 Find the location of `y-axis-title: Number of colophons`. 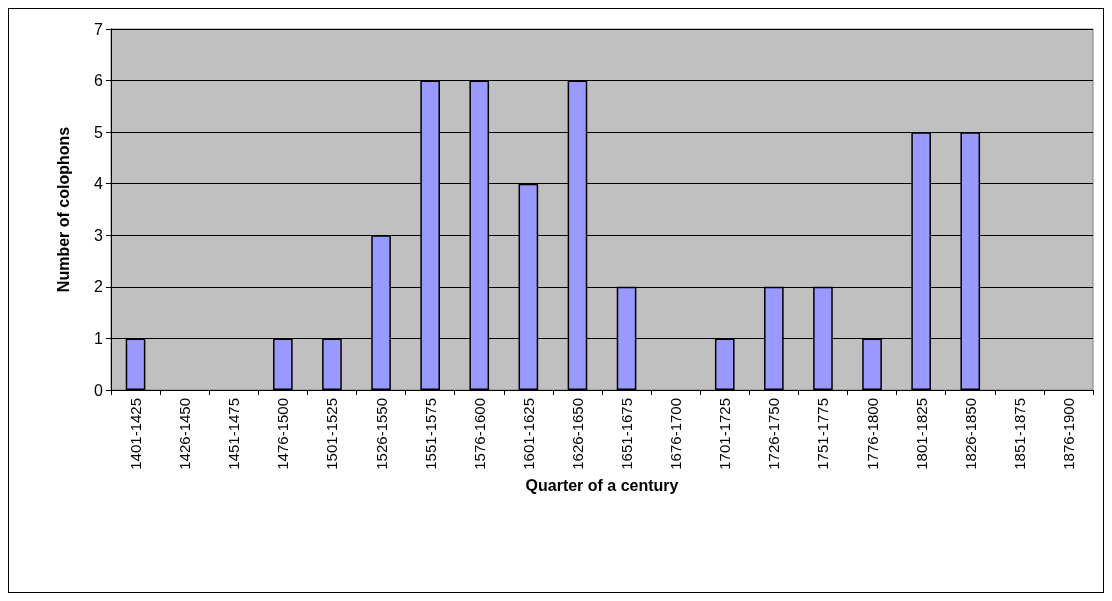

y-axis-title: Number of colophons is located at coordinates (63, 209).